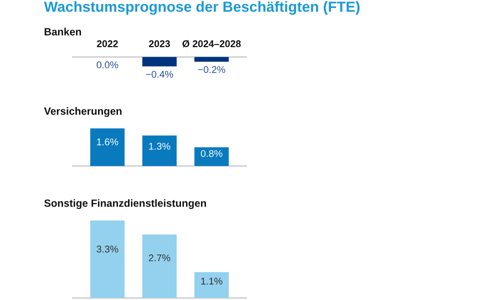  What do you see at coordinates (211, 281) in the screenshot?
I see `data-label: 1.1%` at bounding box center [211, 281].